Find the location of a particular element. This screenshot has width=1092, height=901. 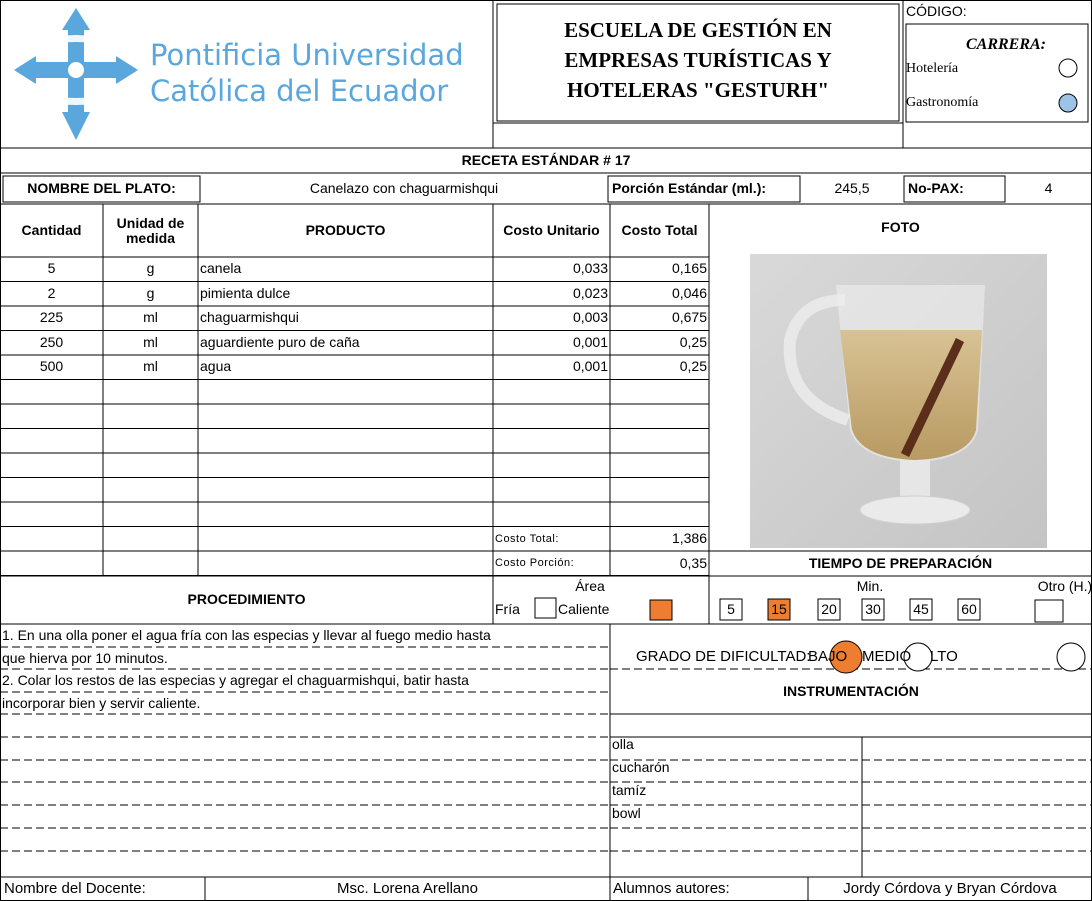

pax-label: No-PAX: is located at coordinates (936, 188).